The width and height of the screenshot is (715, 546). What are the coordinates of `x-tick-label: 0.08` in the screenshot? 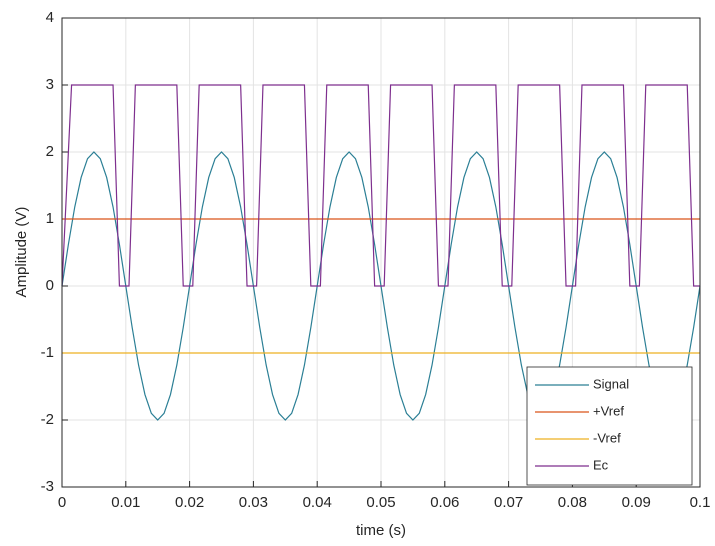 It's located at (572, 502).